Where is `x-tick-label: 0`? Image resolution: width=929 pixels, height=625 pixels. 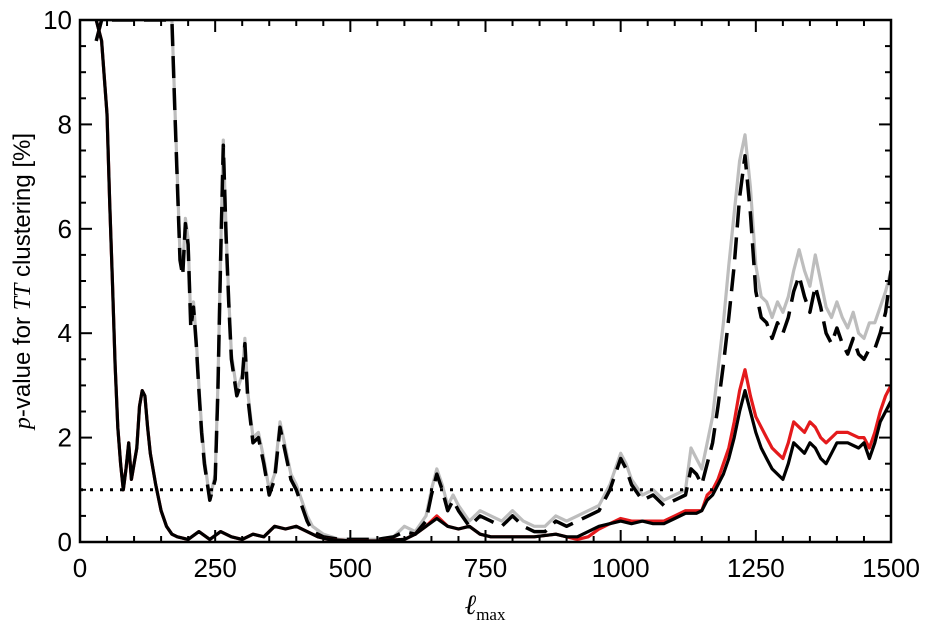
x-tick-label: 0 is located at coordinates (80, 568).